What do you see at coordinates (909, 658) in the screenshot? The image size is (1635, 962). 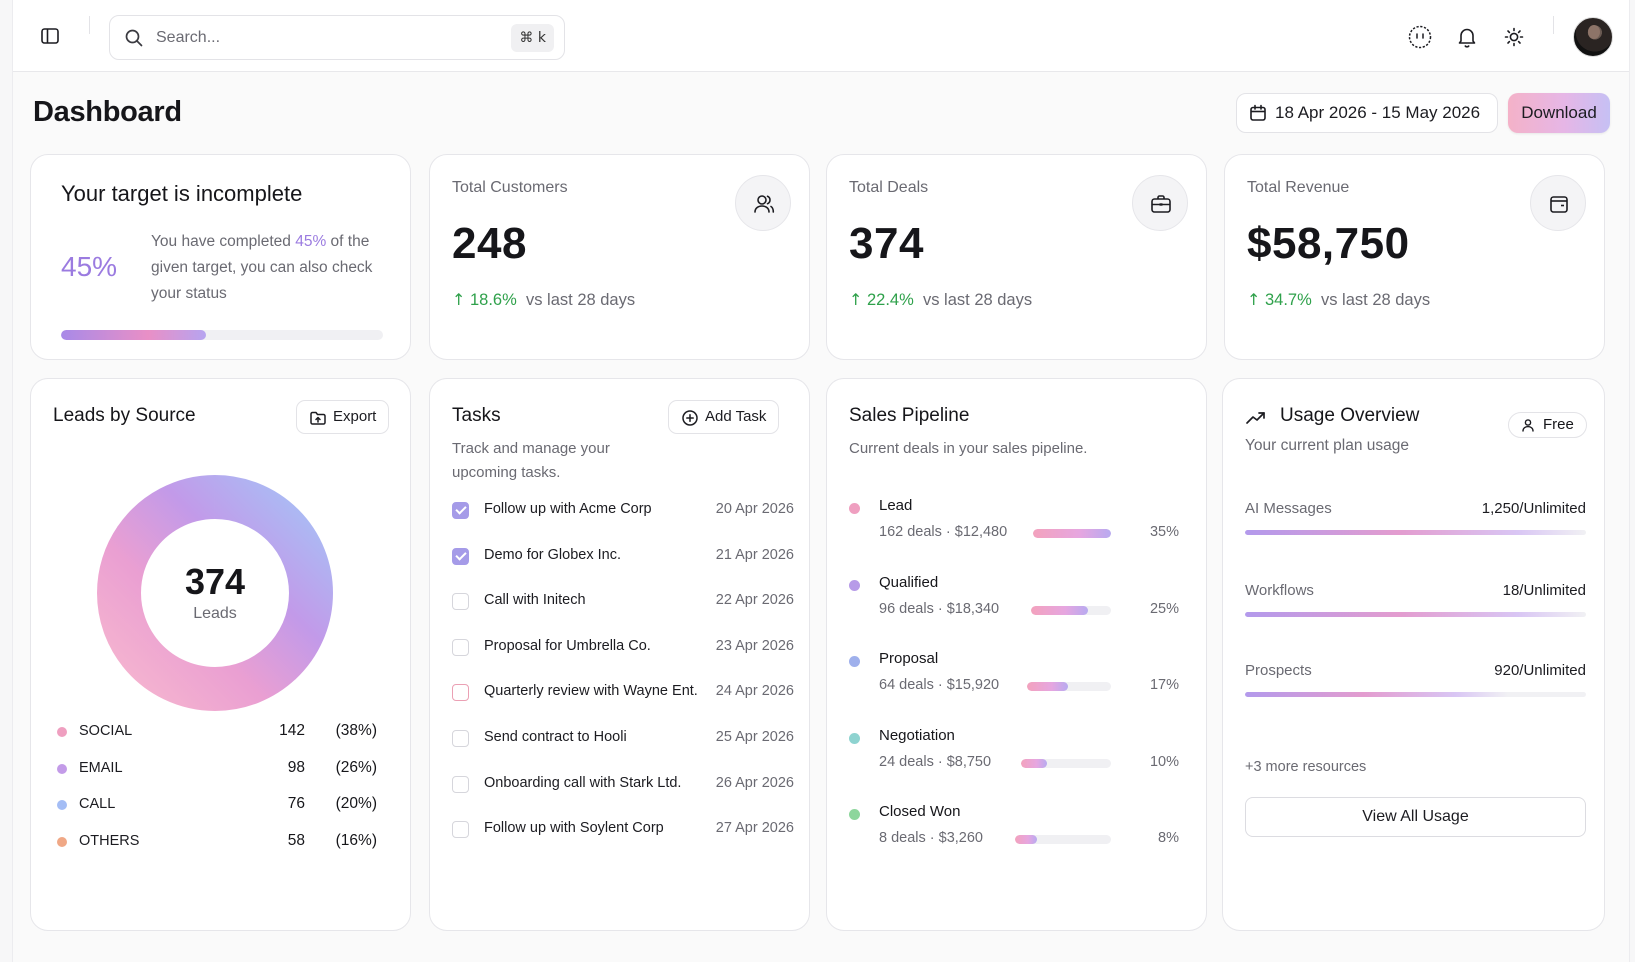 I see `stage-name: Proposal` at bounding box center [909, 658].